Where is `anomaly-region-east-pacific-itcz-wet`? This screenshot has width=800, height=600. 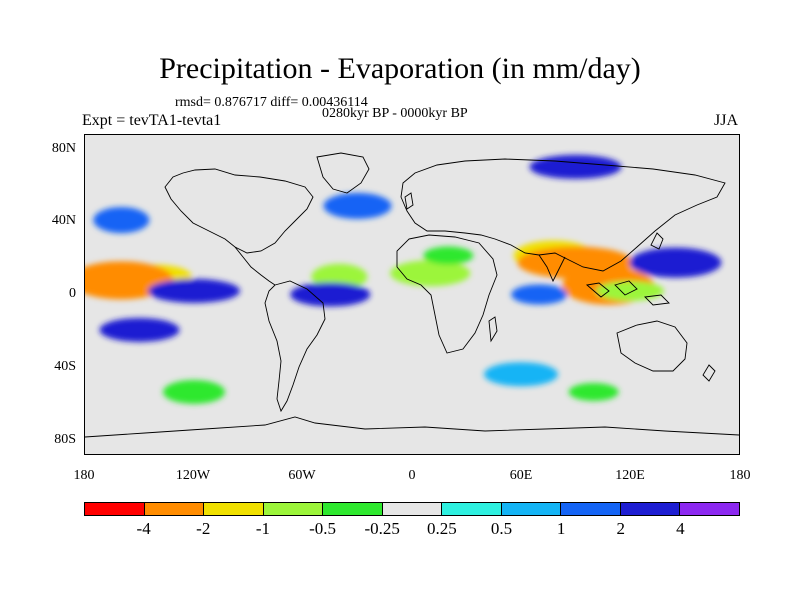
anomaly-region-east-pacific-itcz-wet is located at coordinates (194, 290).